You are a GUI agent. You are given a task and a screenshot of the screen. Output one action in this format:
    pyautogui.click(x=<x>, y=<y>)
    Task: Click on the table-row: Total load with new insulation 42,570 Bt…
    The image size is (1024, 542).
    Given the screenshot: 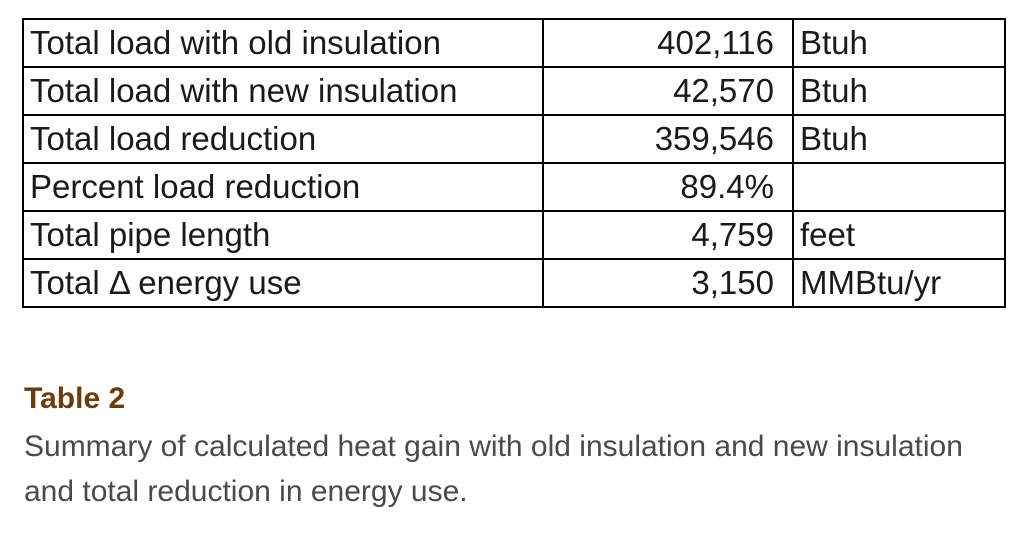 What is the action you would take?
    pyautogui.click(x=514, y=91)
    